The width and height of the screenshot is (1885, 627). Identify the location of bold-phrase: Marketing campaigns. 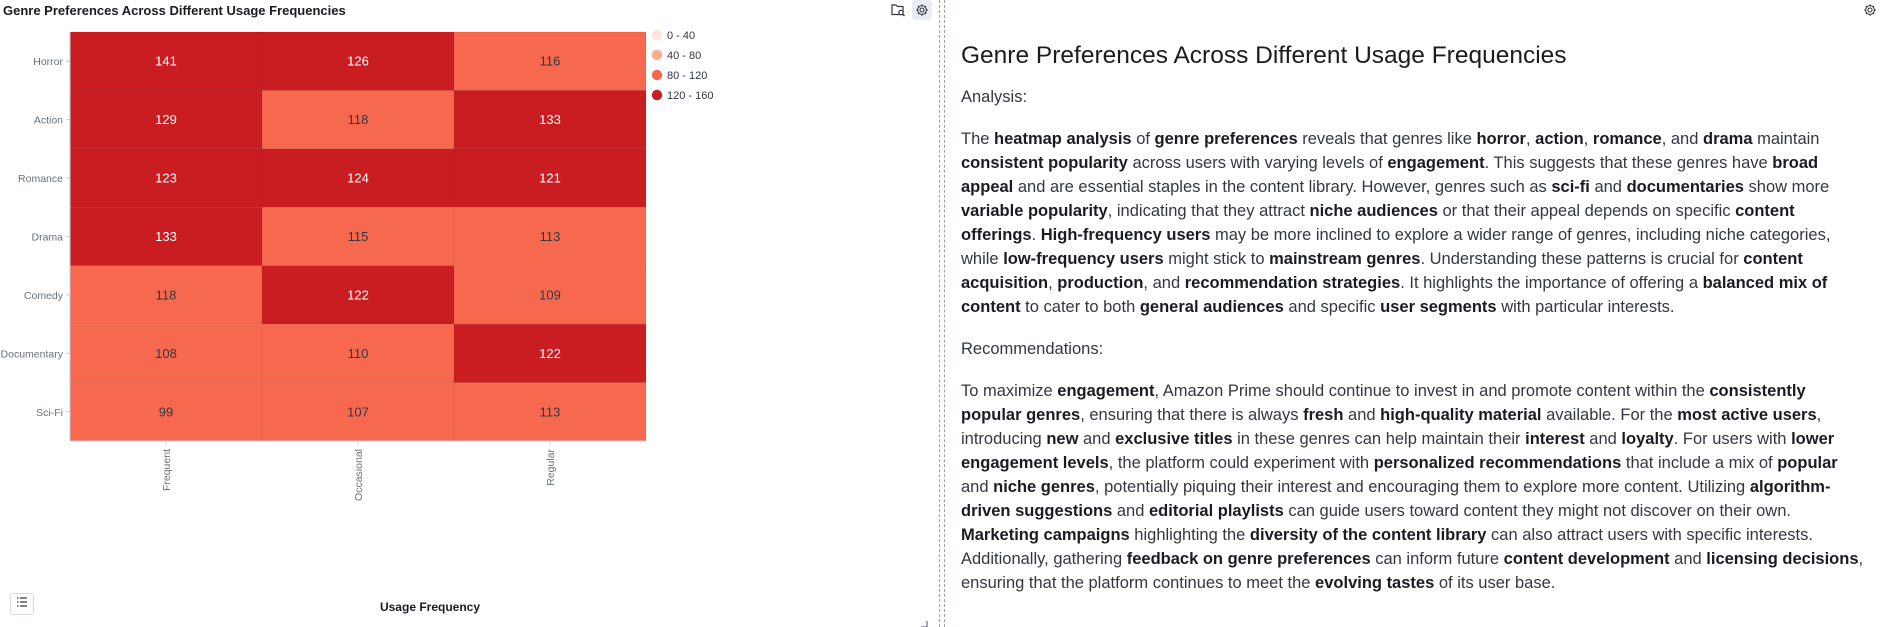
(1045, 535).